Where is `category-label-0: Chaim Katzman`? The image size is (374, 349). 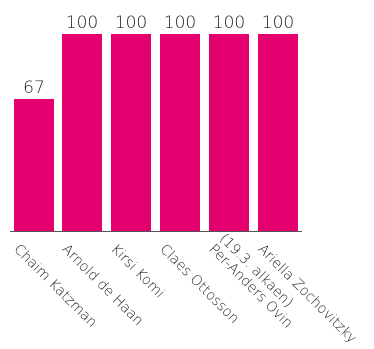 category-label-0: Chaim Katzman is located at coordinates (55, 286).